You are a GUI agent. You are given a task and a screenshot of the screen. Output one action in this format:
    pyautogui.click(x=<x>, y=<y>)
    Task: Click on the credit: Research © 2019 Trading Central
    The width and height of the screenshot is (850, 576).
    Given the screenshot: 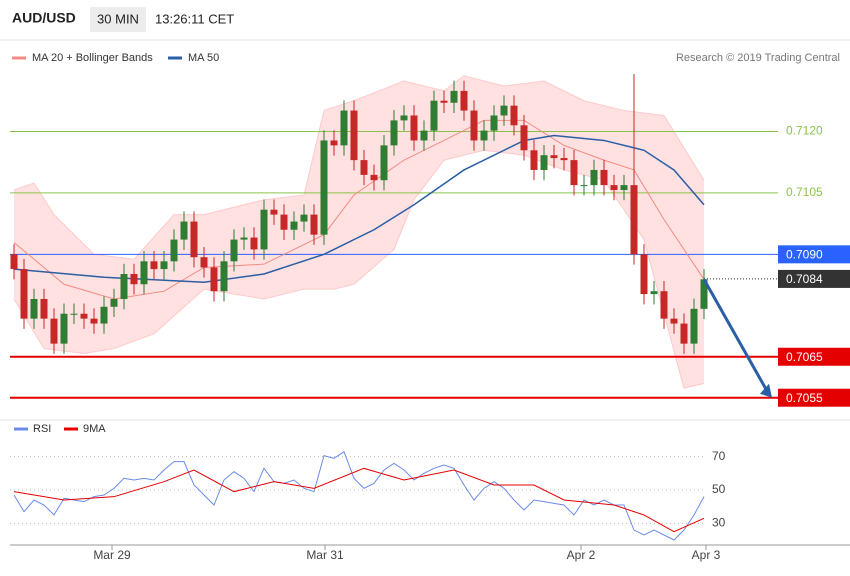 What is the action you would take?
    pyautogui.click(x=758, y=58)
    